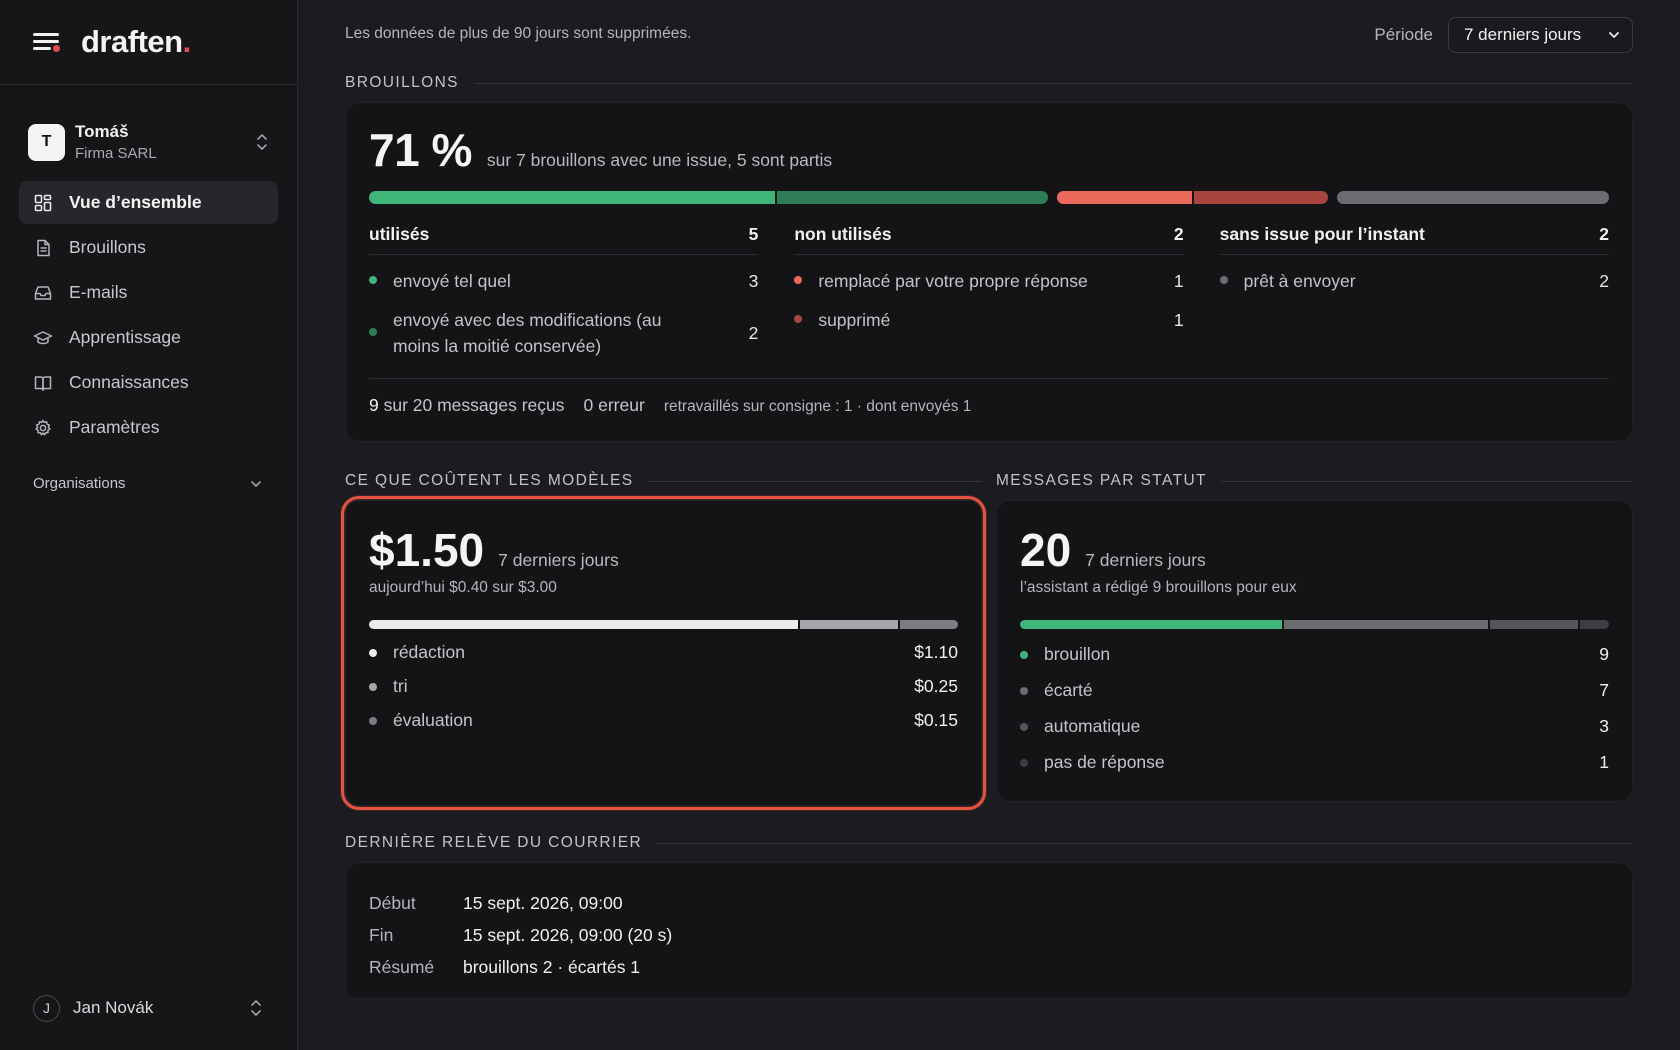 Image resolution: width=1680 pixels, height=1050 pixels. What do you see at coordinates (496, 902) in the screenshot?
I see `mail-row-start: Début 15 sept. 2026, 09:00` at bounding box center [496, 902].